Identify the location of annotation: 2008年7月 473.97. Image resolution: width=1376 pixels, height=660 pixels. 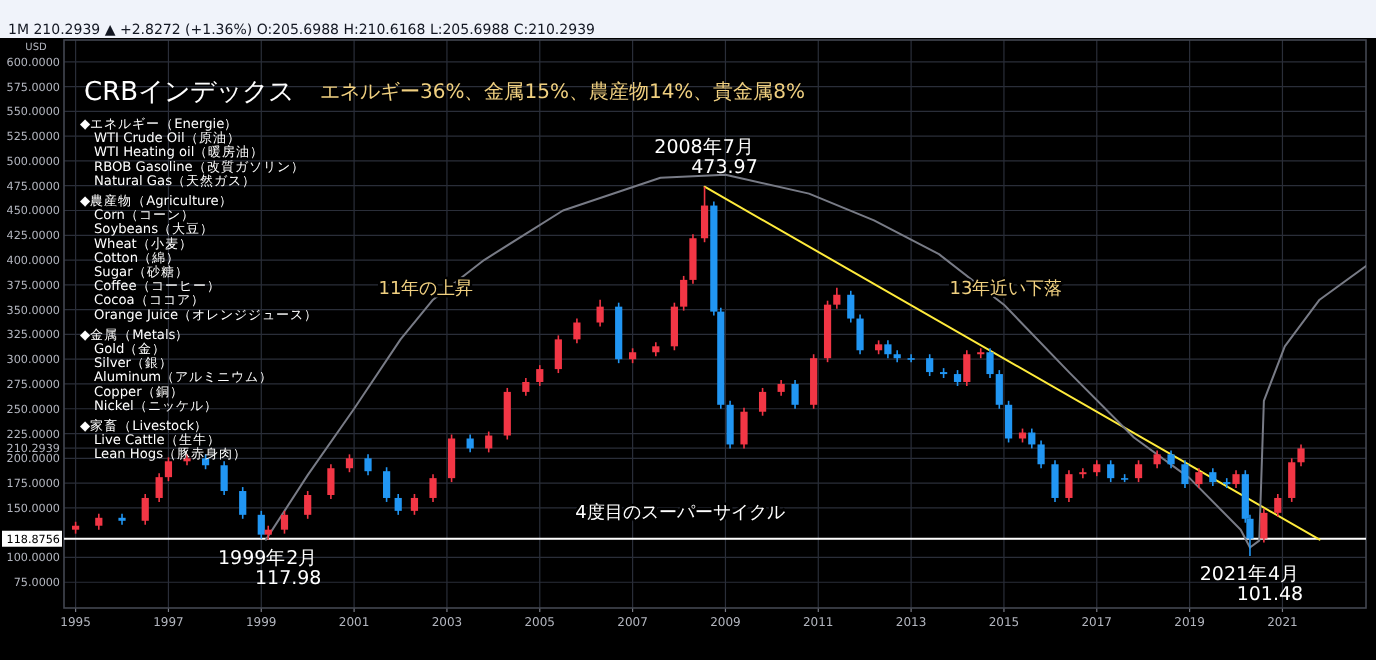
(706, 156).